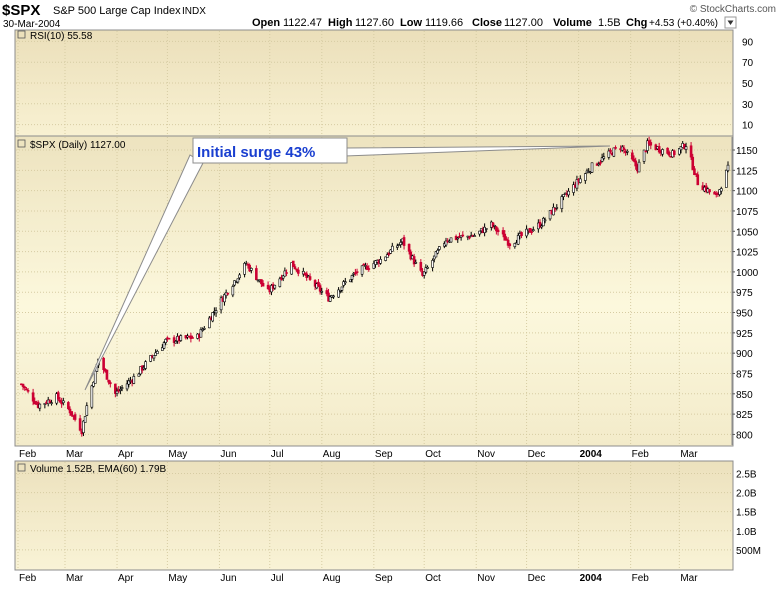 This screenshot has height=591, width=780. Describe the element at coordinates (747, 253) in the screenshot. I see `price-axis-tick-label: 1025` at that location.